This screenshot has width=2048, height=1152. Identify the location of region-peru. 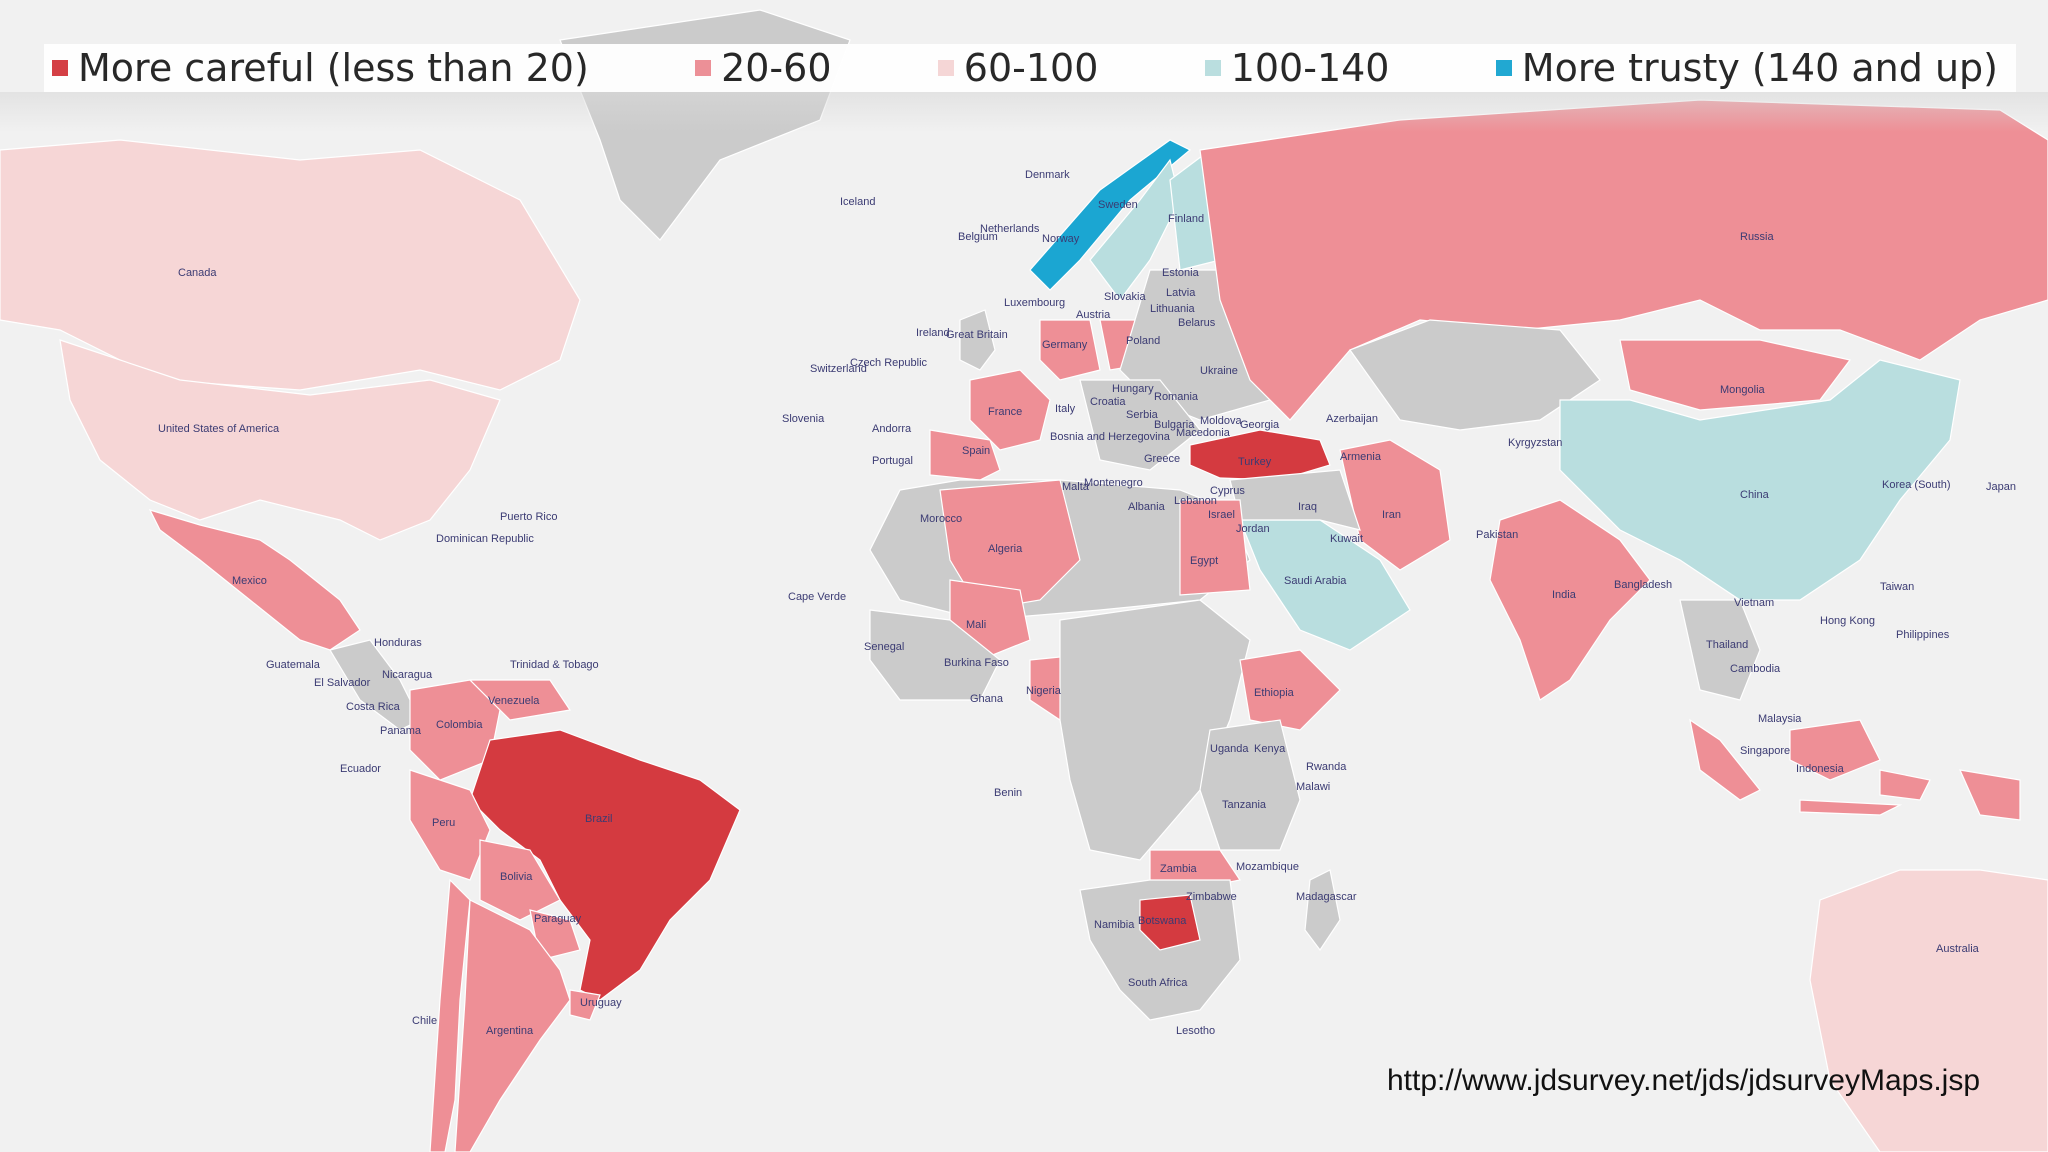
(450, 825).